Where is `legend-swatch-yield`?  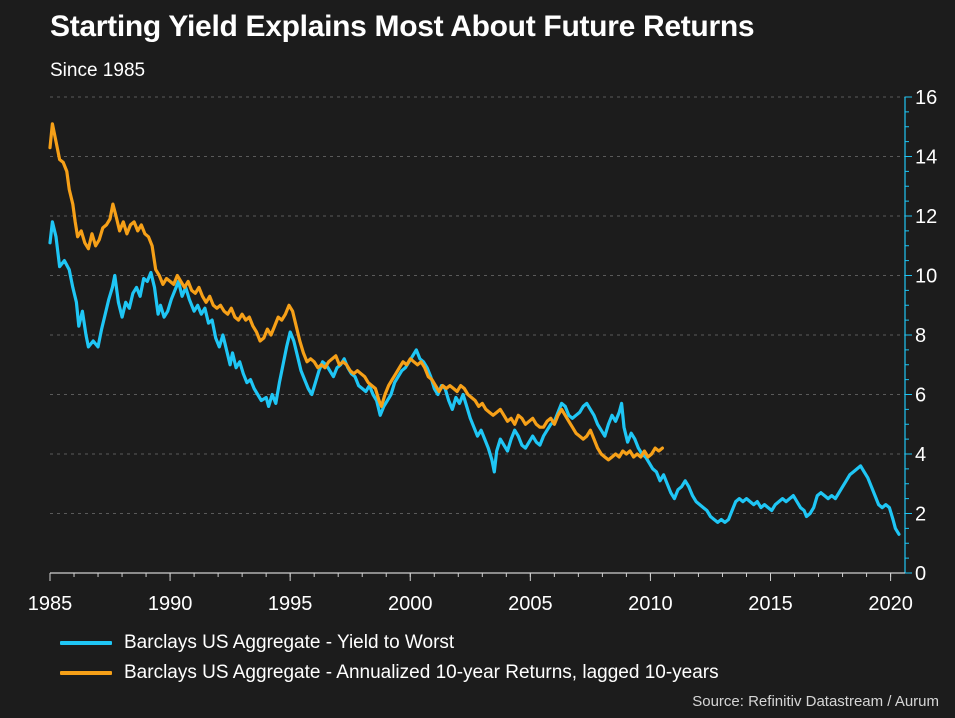 legend-swatch-yield is located at coordinates (86, 643).